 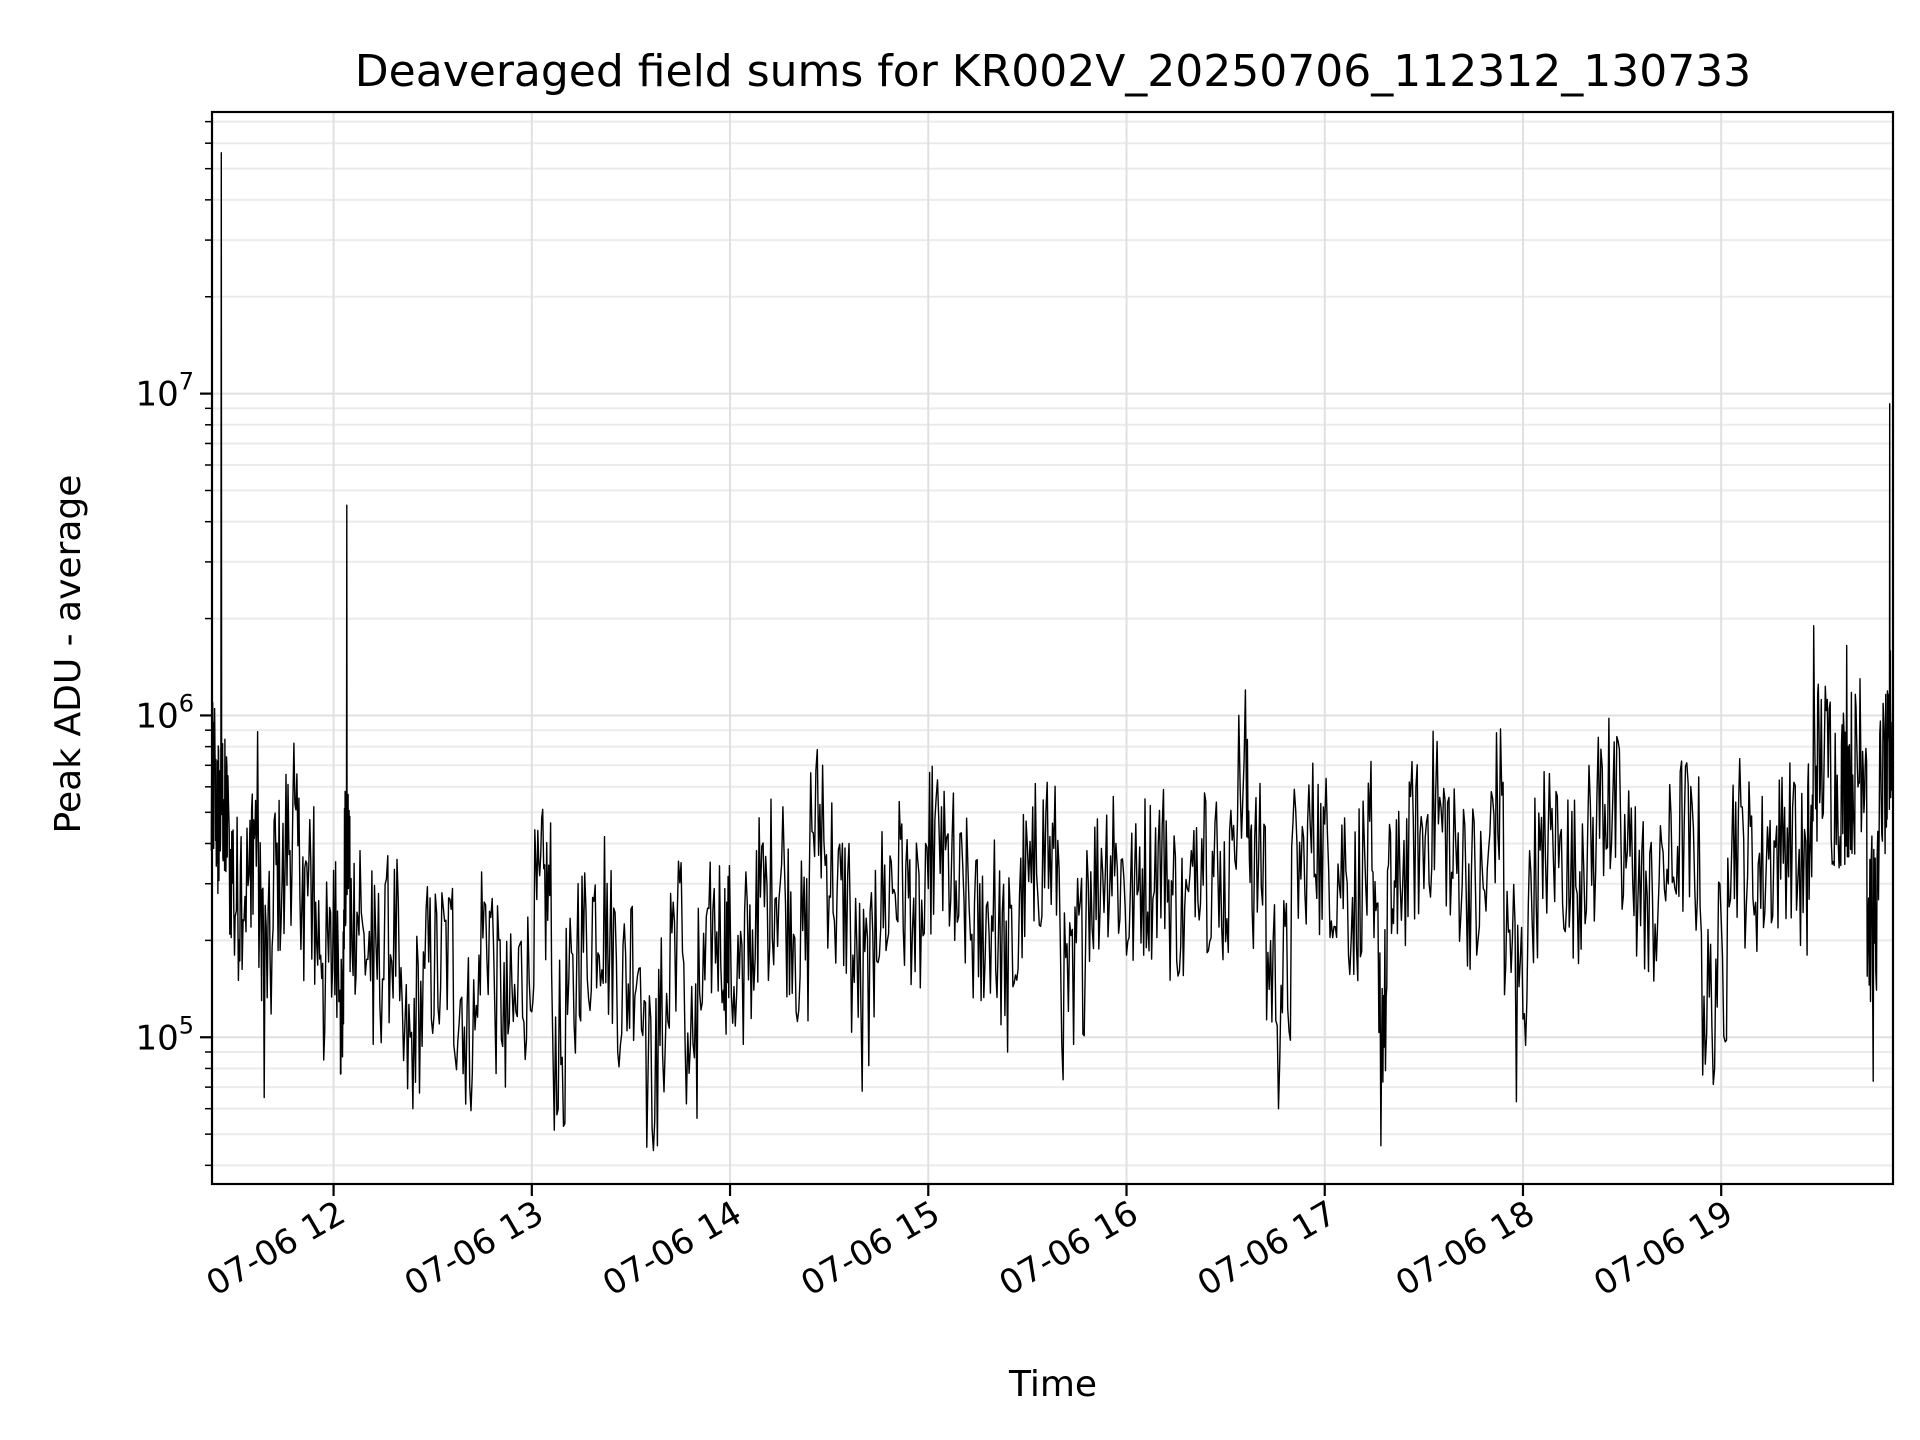 What do you see at coordinates (164, 1034) in the screenshot?
I see `y-tick-label: 10⁵` at bounding box center [164, 1034].